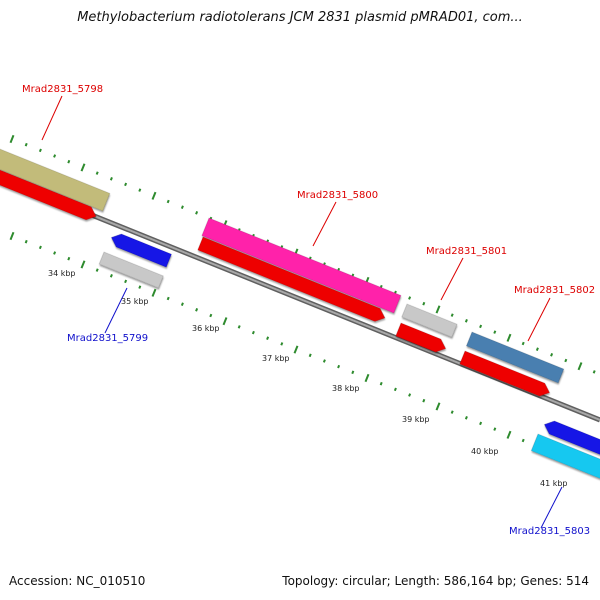 The image size is (600, 600). What do you see at coordinates (62, 89) in the screenshot?
I see `gene-label-mrad2831-5798: Mrad2831_5798` at bounding box center [62, 89].